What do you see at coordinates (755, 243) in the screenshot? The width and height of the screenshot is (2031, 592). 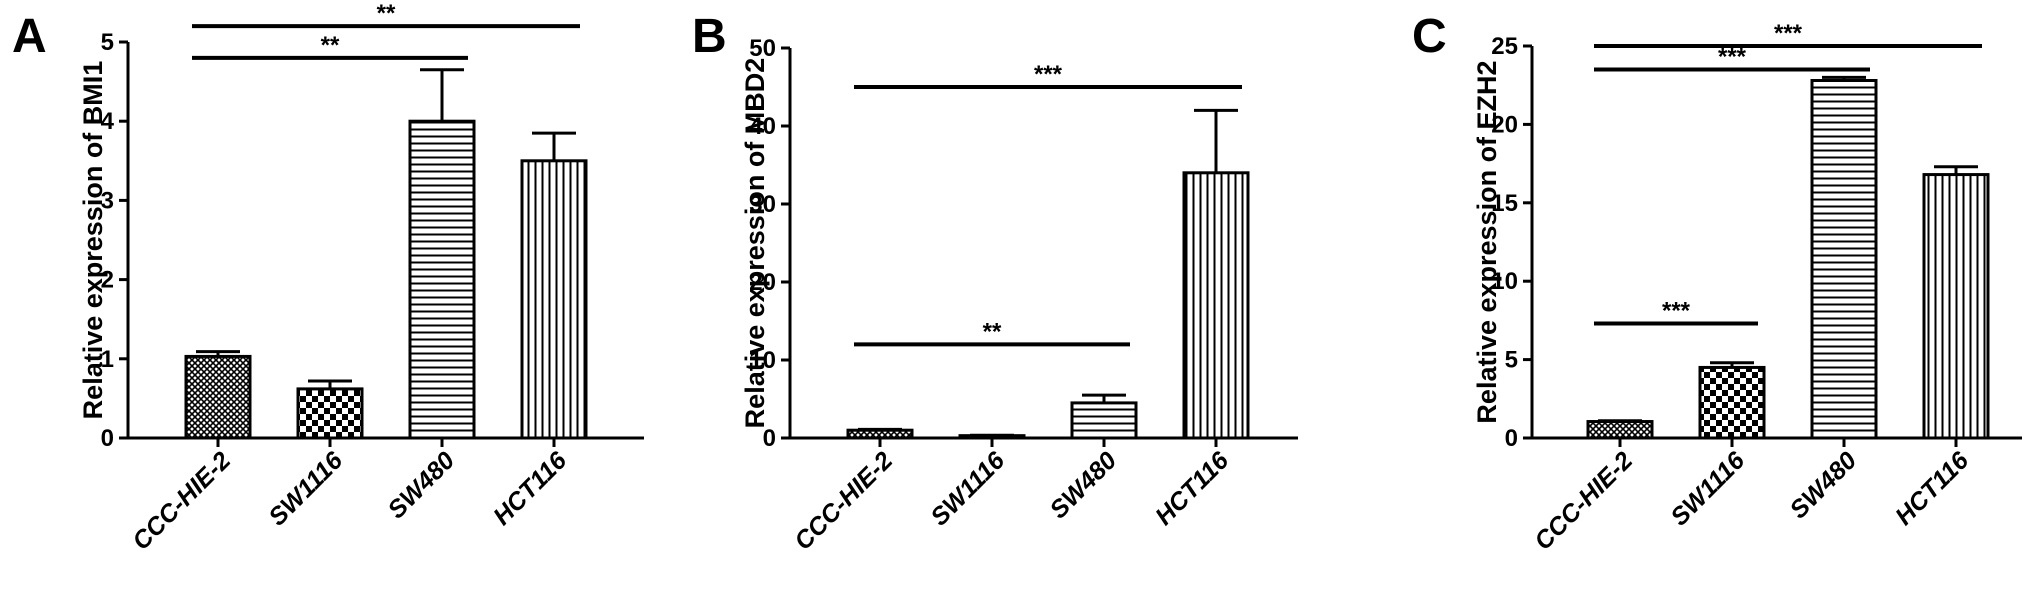 I see `y-axis-label: Relative expression of MBD2` at bounding box center [755, 243].